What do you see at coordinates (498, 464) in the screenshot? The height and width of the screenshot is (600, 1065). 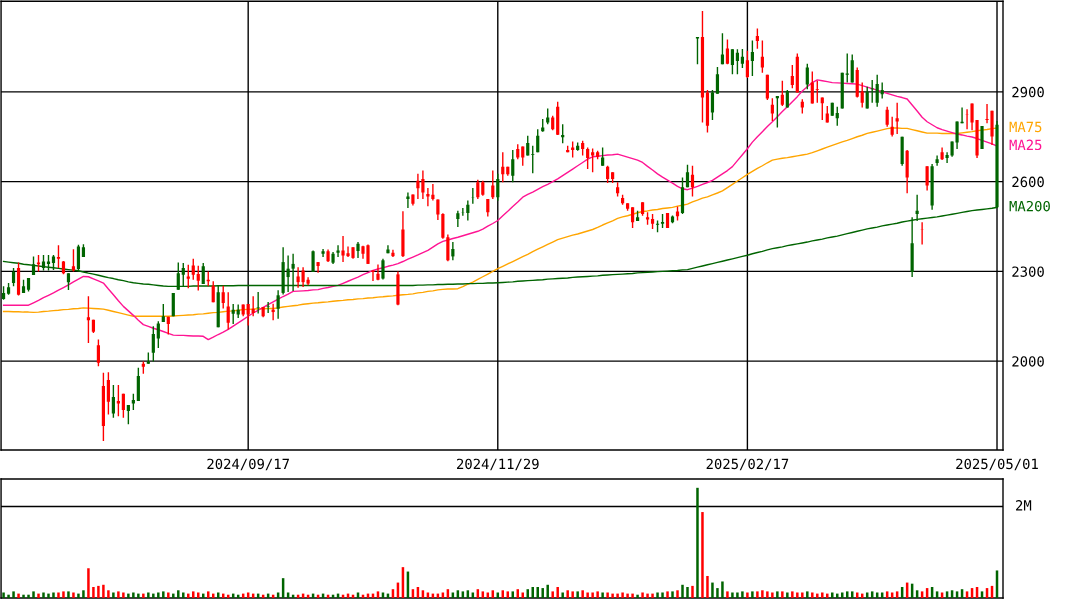 I see `x-tick-label: 2024/11/29` at bounding box center [498, 464].